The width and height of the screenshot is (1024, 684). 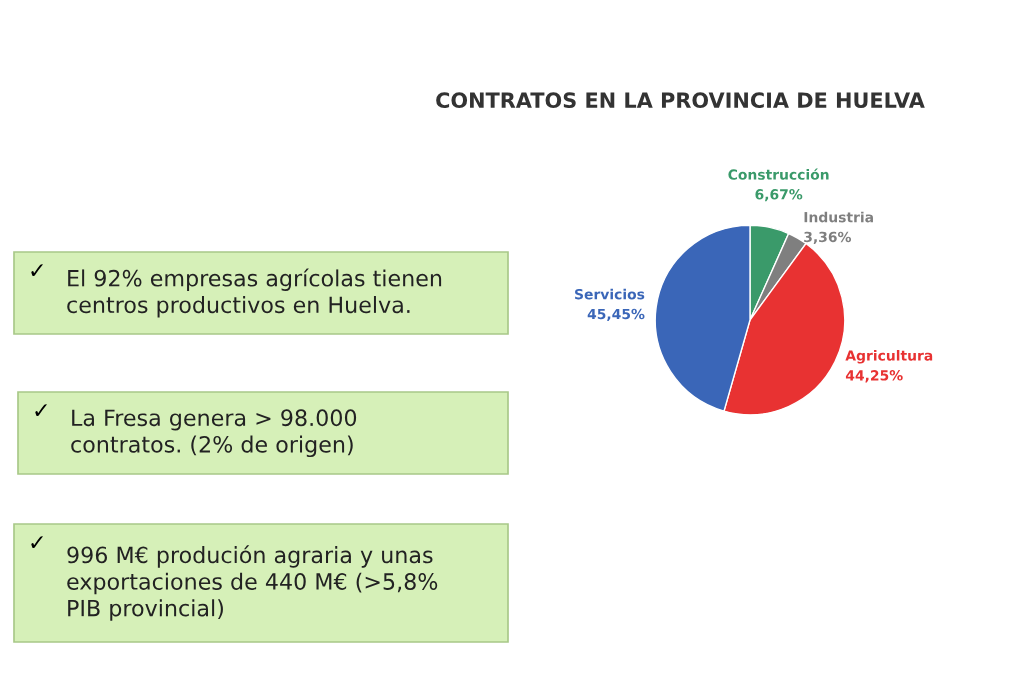 I want to click on slice-label: Industria, so click(x=838, y=217).